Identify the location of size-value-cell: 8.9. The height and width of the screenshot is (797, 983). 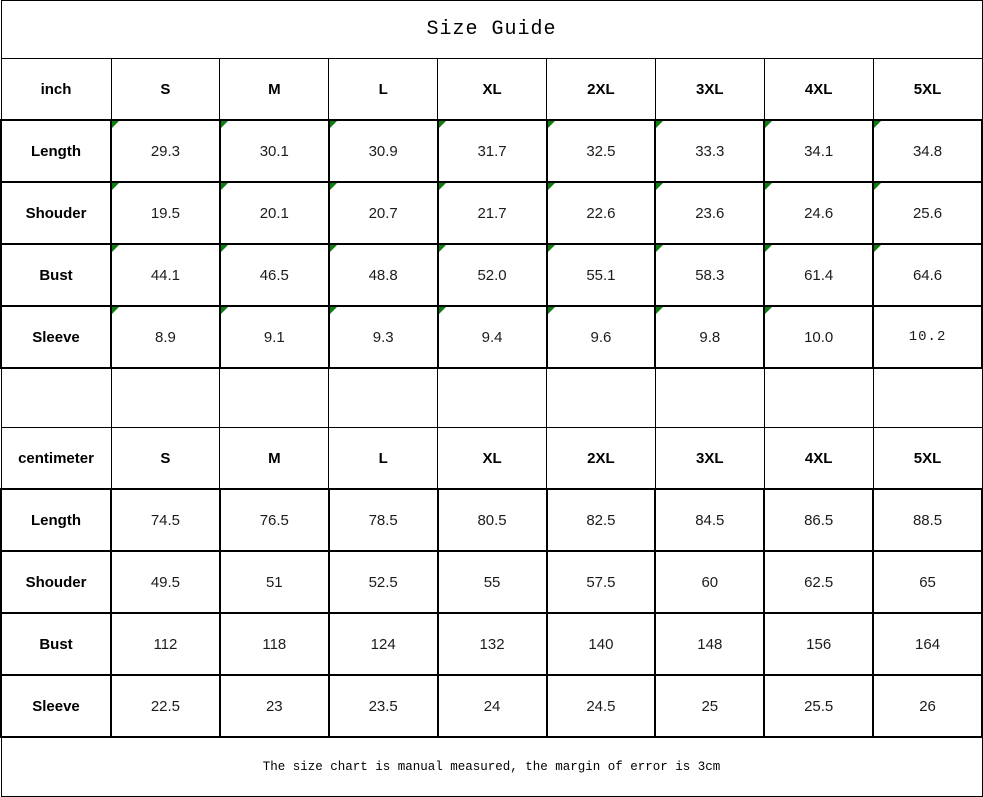
(165, 337).